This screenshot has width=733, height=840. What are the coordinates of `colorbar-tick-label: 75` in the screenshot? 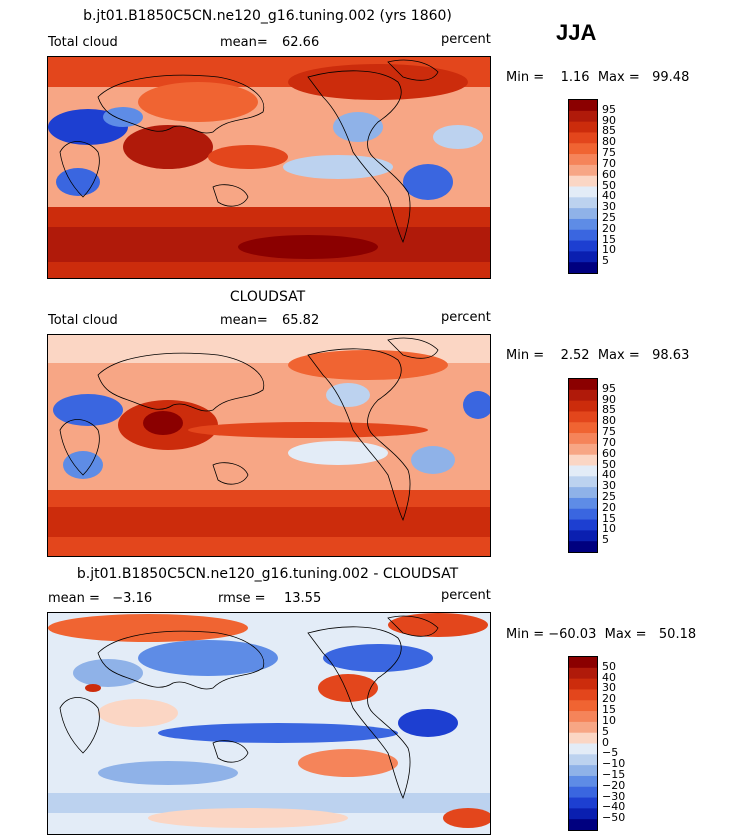 It's located at (609, 432).